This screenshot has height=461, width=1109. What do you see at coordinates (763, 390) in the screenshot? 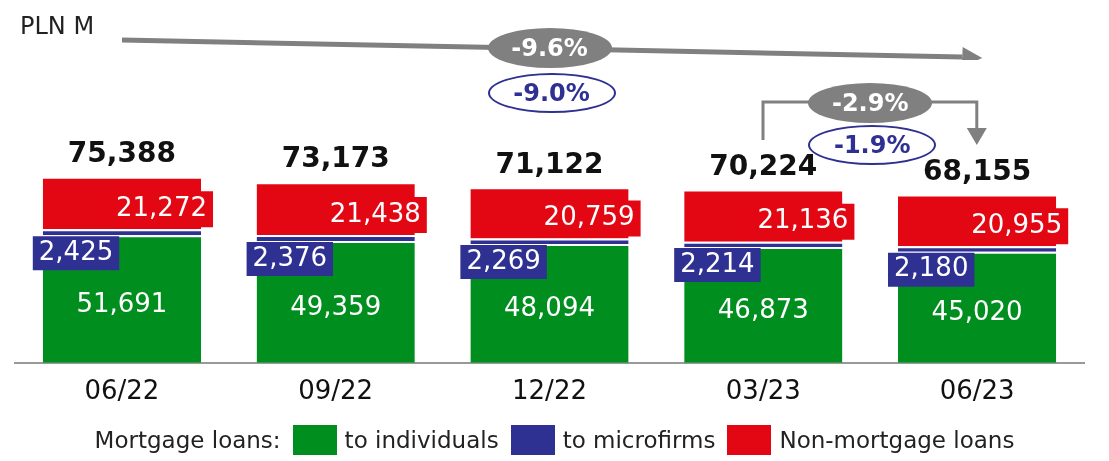
I see `x-tick-label: 03/23` at bounding box center [763, 390].